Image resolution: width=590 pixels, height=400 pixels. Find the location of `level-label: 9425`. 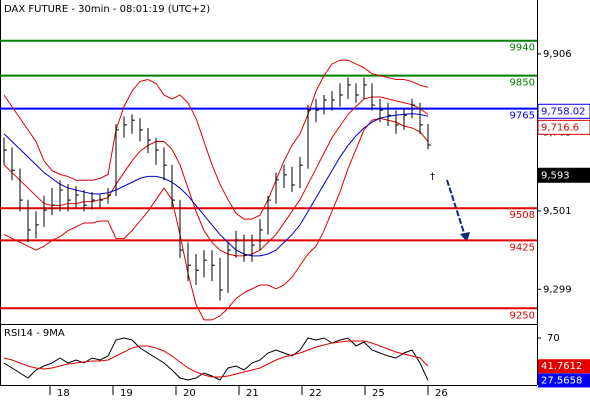

level-label: 9425 is located at coordinates (522, 247).